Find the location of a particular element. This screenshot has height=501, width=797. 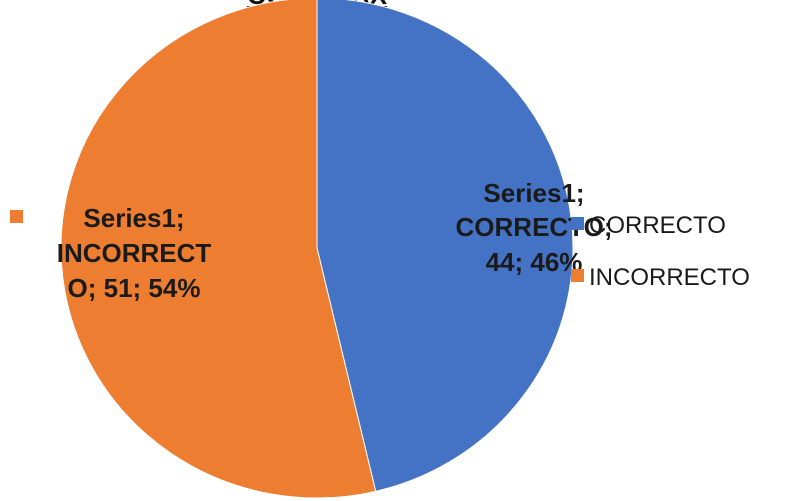

data-label-correcto-line-1: Series1; is located at coordinates (533, 193).